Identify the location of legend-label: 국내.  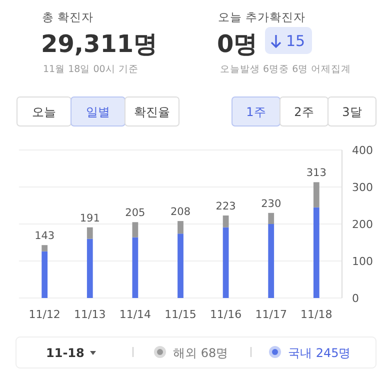
(300, 353).